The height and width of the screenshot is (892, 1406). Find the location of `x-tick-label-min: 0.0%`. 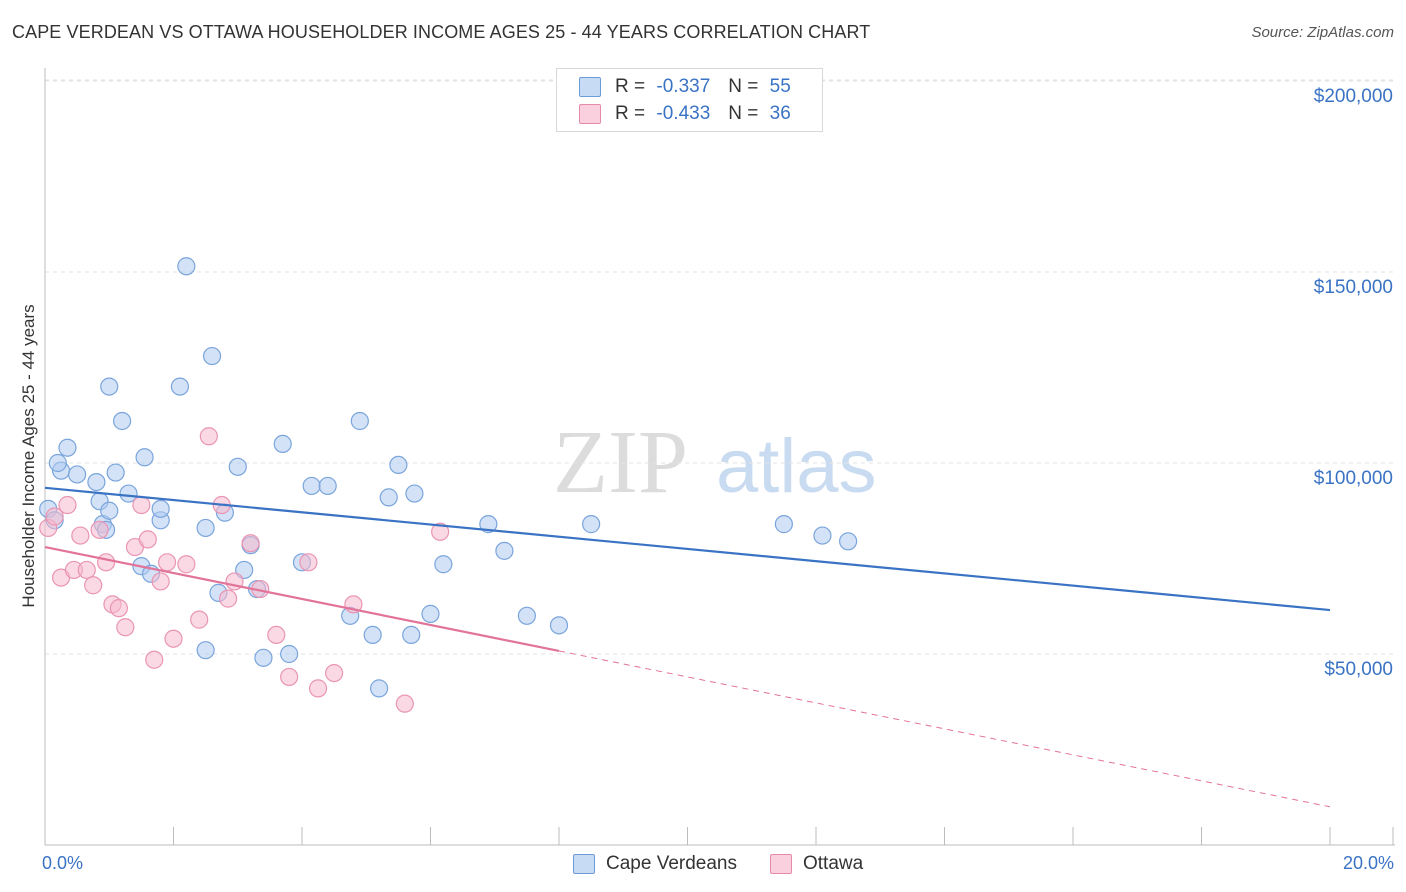

x-tick-label-min: 0.0% is located at coordinates (63, 863).